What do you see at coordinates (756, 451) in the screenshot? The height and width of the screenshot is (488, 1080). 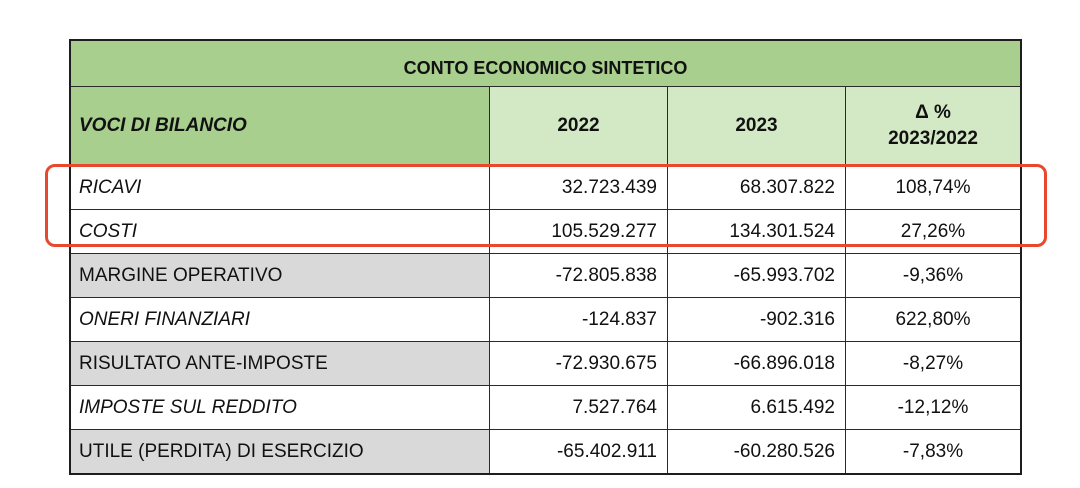 I see `row-value-2023: -60.280.526` at bounding box center [756, 451].